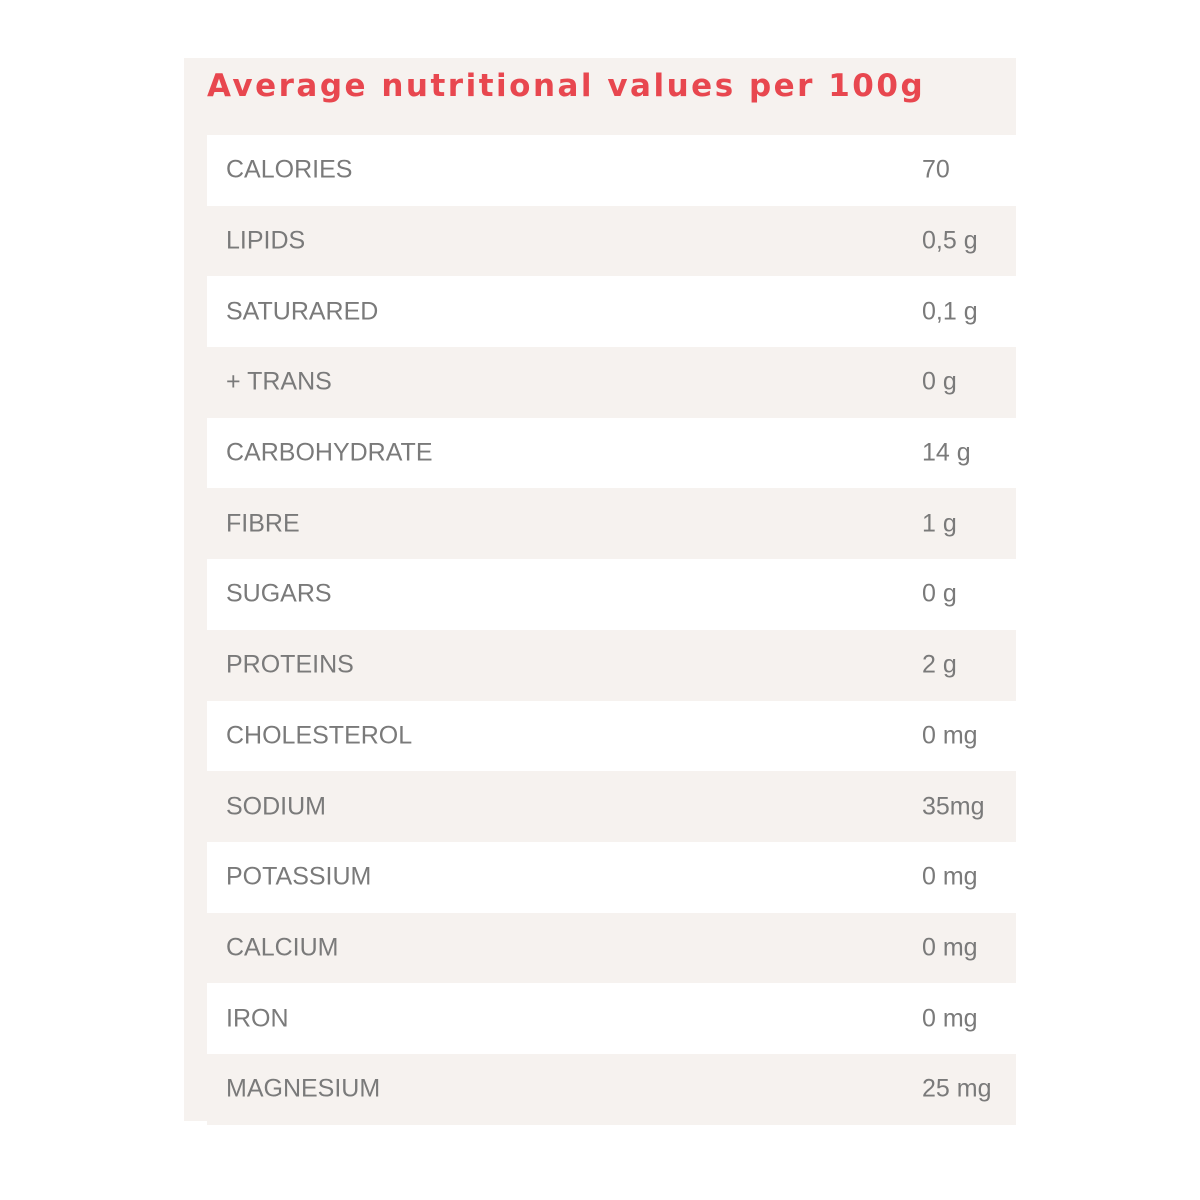  What do you see at coordinates (611, 1089) in the screenshot?
I see `table-row-magnesium: MAGNESIUM 25 mg` at bounding box center [611, 1089].